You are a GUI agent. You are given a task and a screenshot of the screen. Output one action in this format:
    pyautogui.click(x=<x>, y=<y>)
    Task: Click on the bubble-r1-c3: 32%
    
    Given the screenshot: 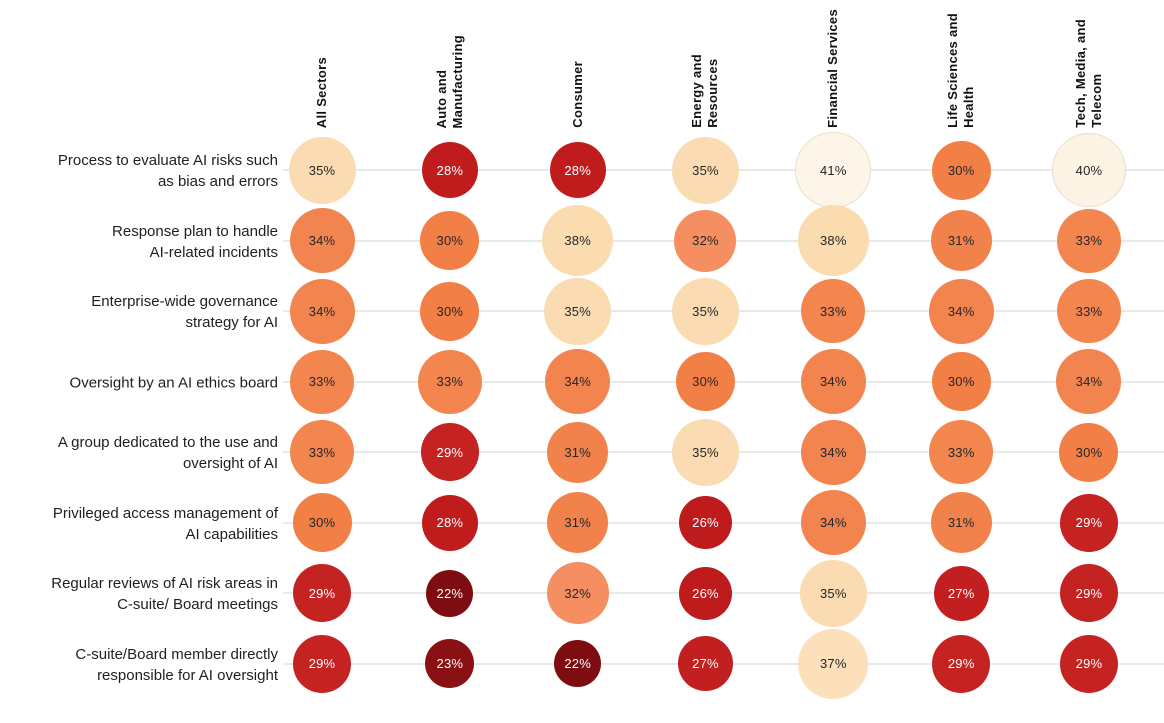 What is the action you would take?
    pyautogui.click(x=705, y=240)
    